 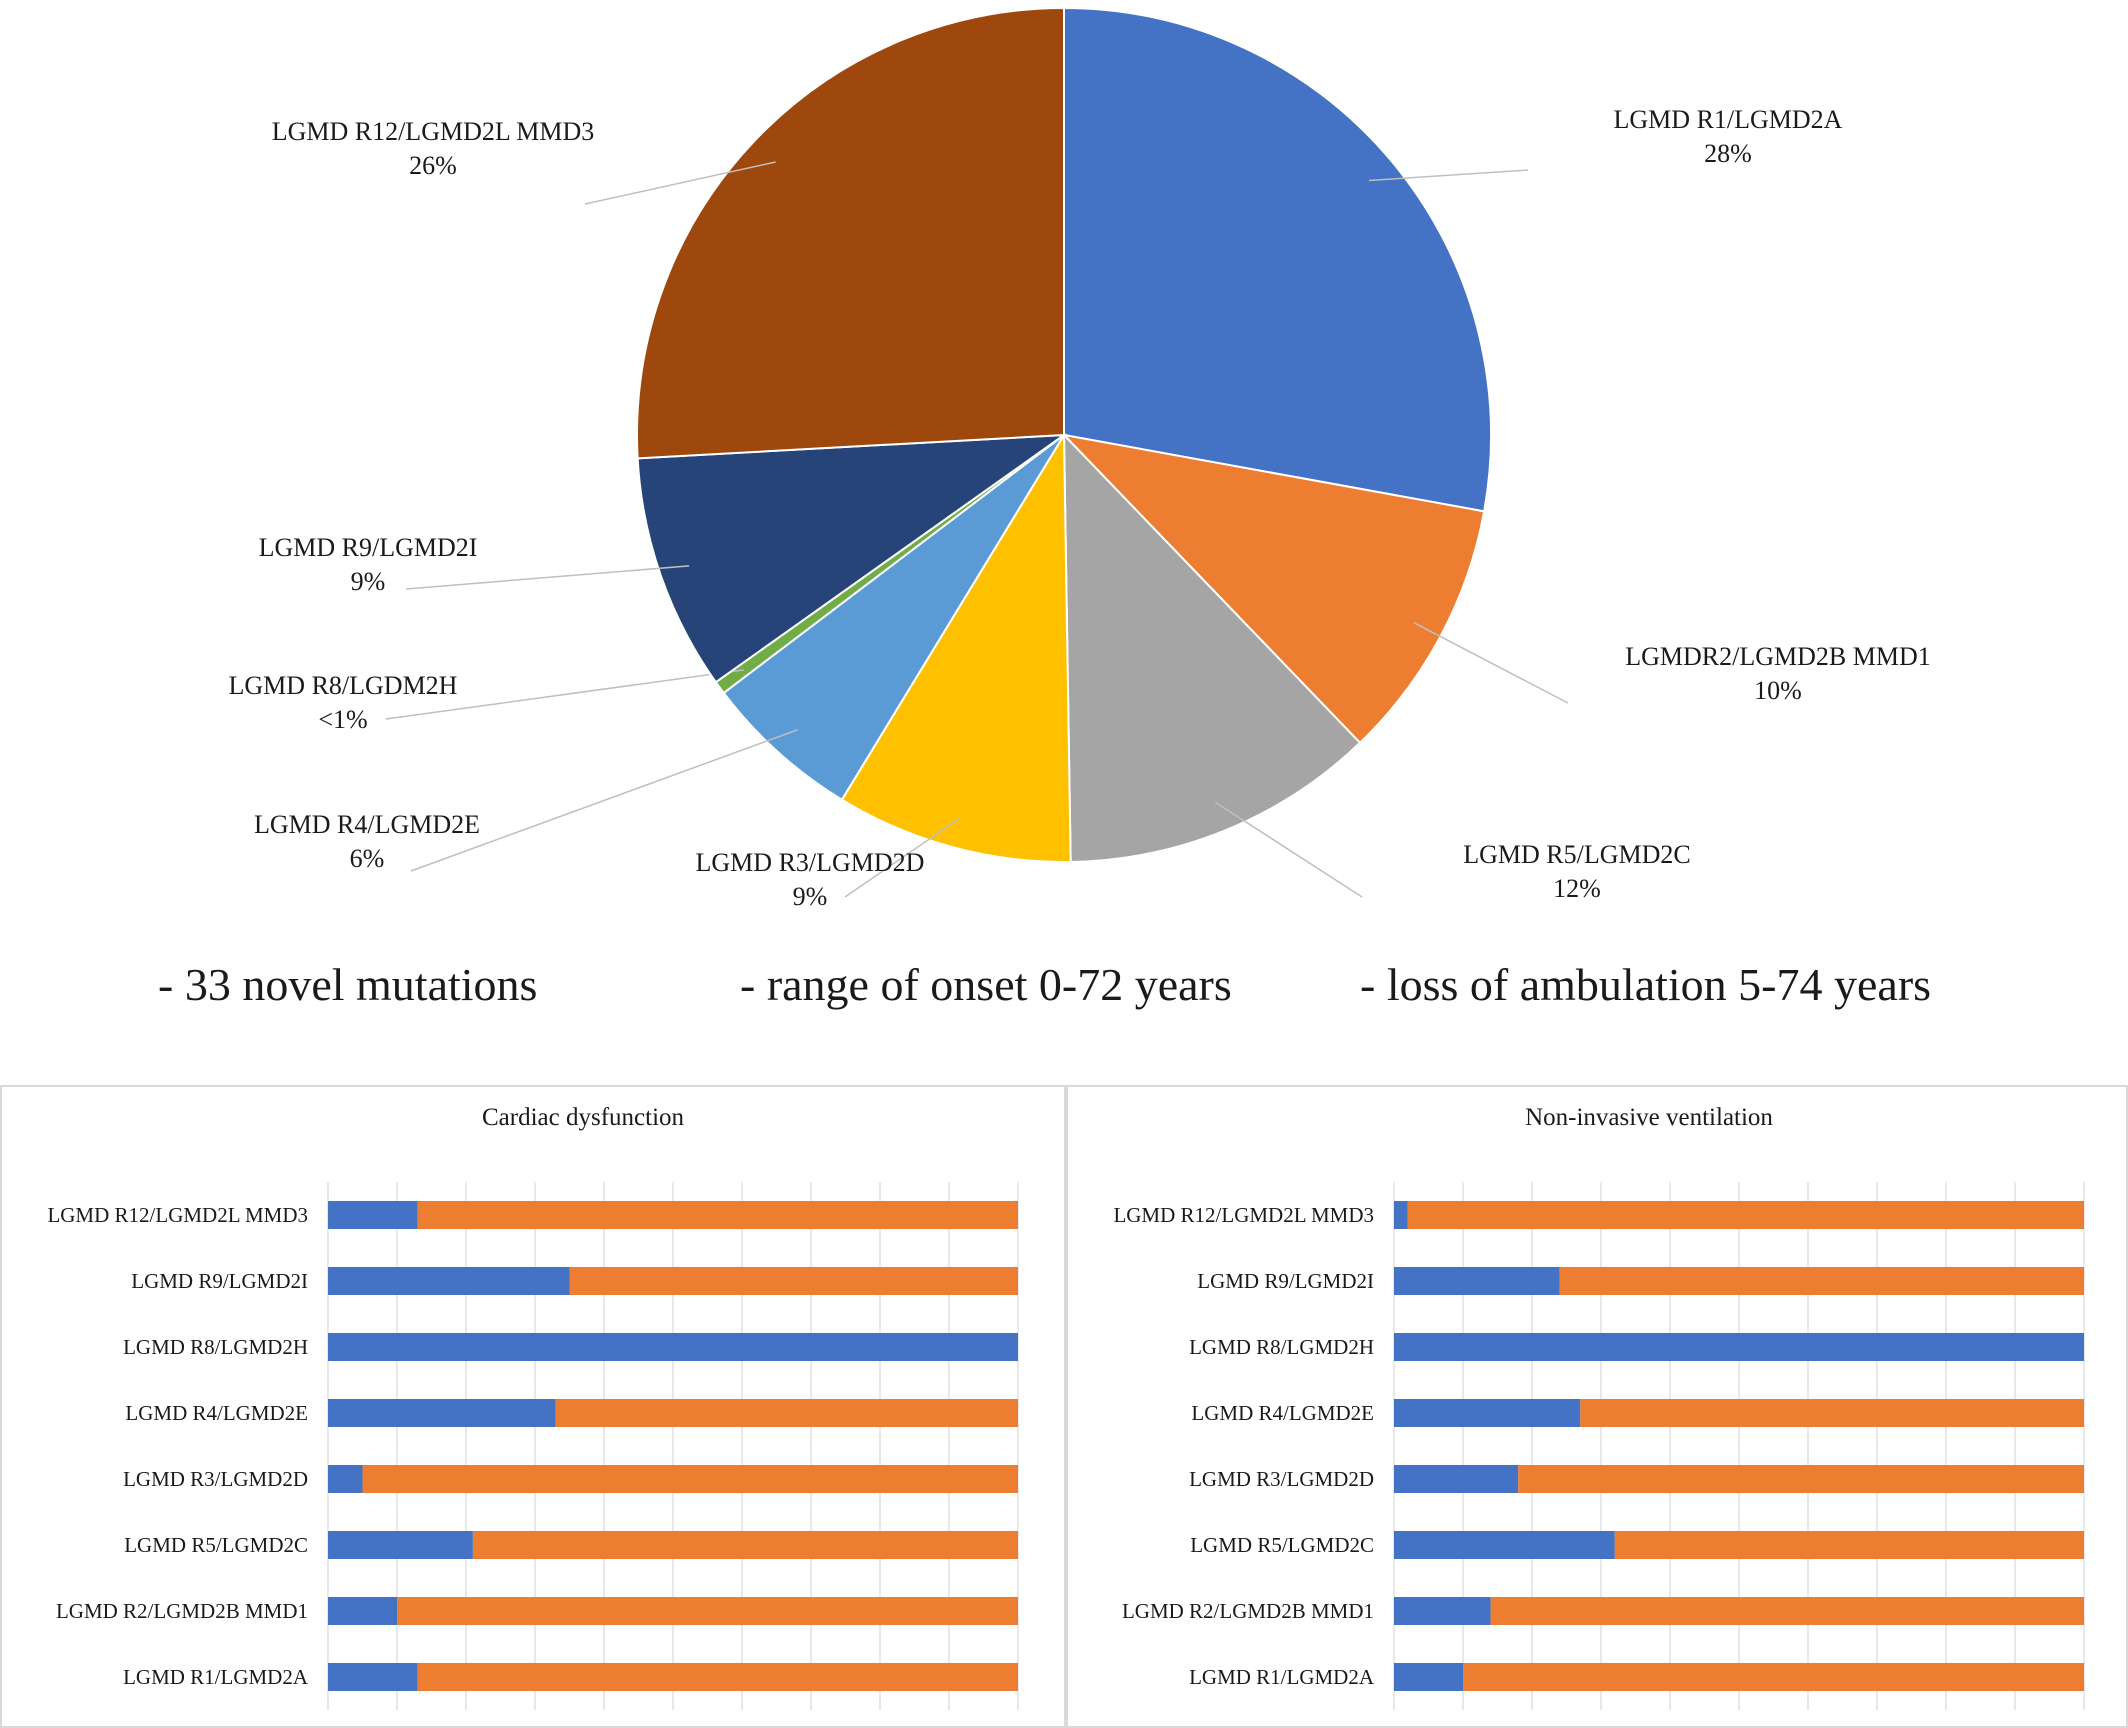 What do you see at coordinates (367, 824) in the screenshot?
I see `pie-label-lgmd-r4-lgmd2e: LGMD R4/LGMD2E` at bounding box center [367, 824].